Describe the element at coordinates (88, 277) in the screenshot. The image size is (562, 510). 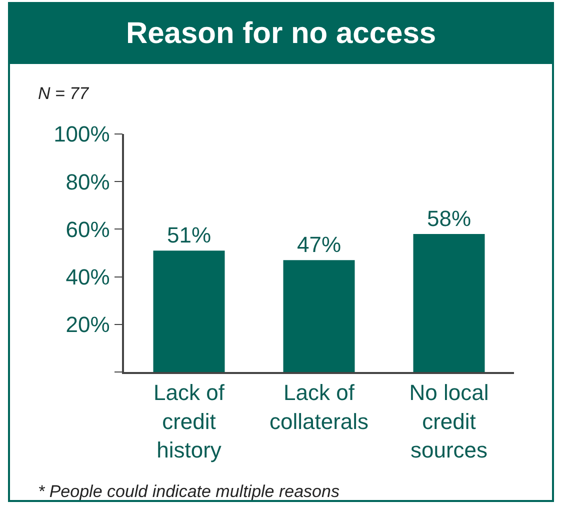
I see `y-tick-label: 40%` at that location.